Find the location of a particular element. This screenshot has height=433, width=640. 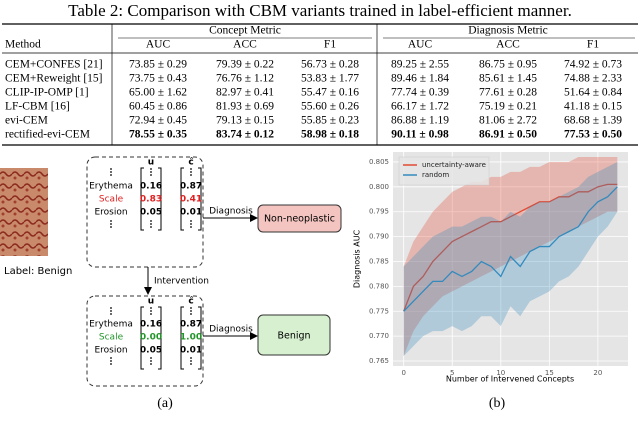

table-cell: 79.13 ± 0.15 is located at coordinates (245, 121).